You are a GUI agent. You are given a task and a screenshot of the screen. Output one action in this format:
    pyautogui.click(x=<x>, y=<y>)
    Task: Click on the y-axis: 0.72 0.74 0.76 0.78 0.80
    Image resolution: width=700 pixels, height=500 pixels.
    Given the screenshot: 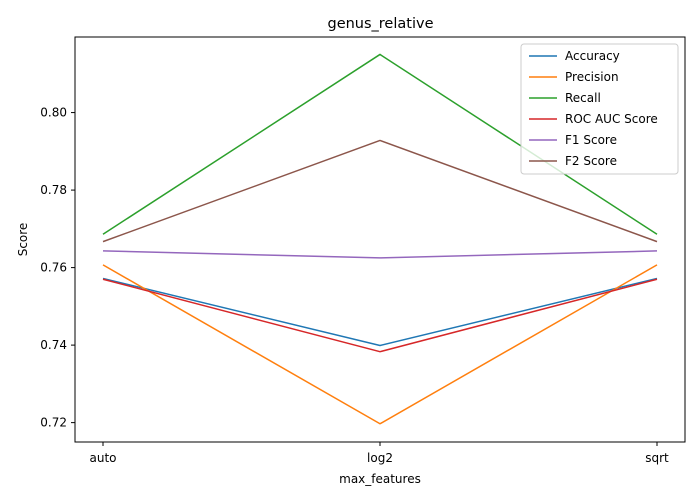 What is the action you would take?
    pyautogui.click(x=57, y=268)
    